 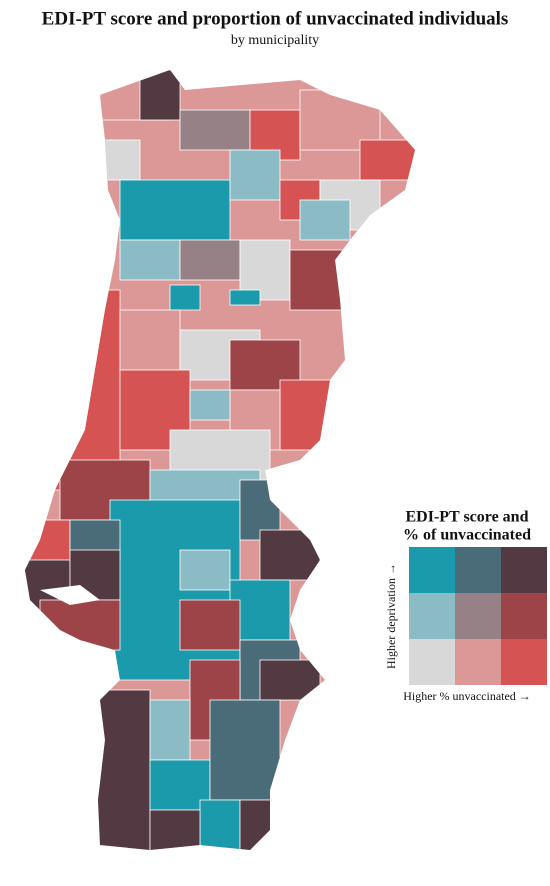 I want to click on legend-y-label: Higher deprivation →, so click(x=391, y=616).